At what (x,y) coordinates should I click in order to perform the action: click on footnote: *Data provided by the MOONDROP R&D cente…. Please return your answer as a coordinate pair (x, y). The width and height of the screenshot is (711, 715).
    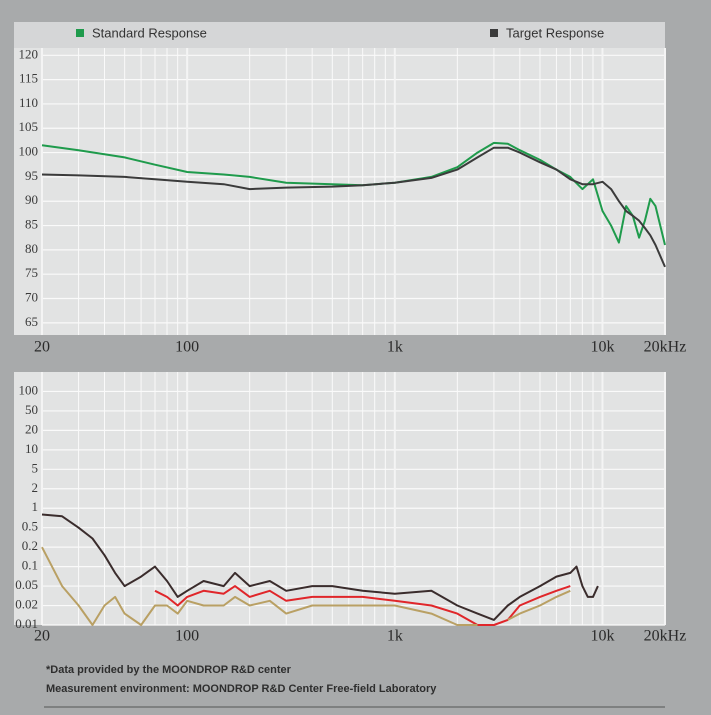
    Looking at the image, I should click on (169, 670).